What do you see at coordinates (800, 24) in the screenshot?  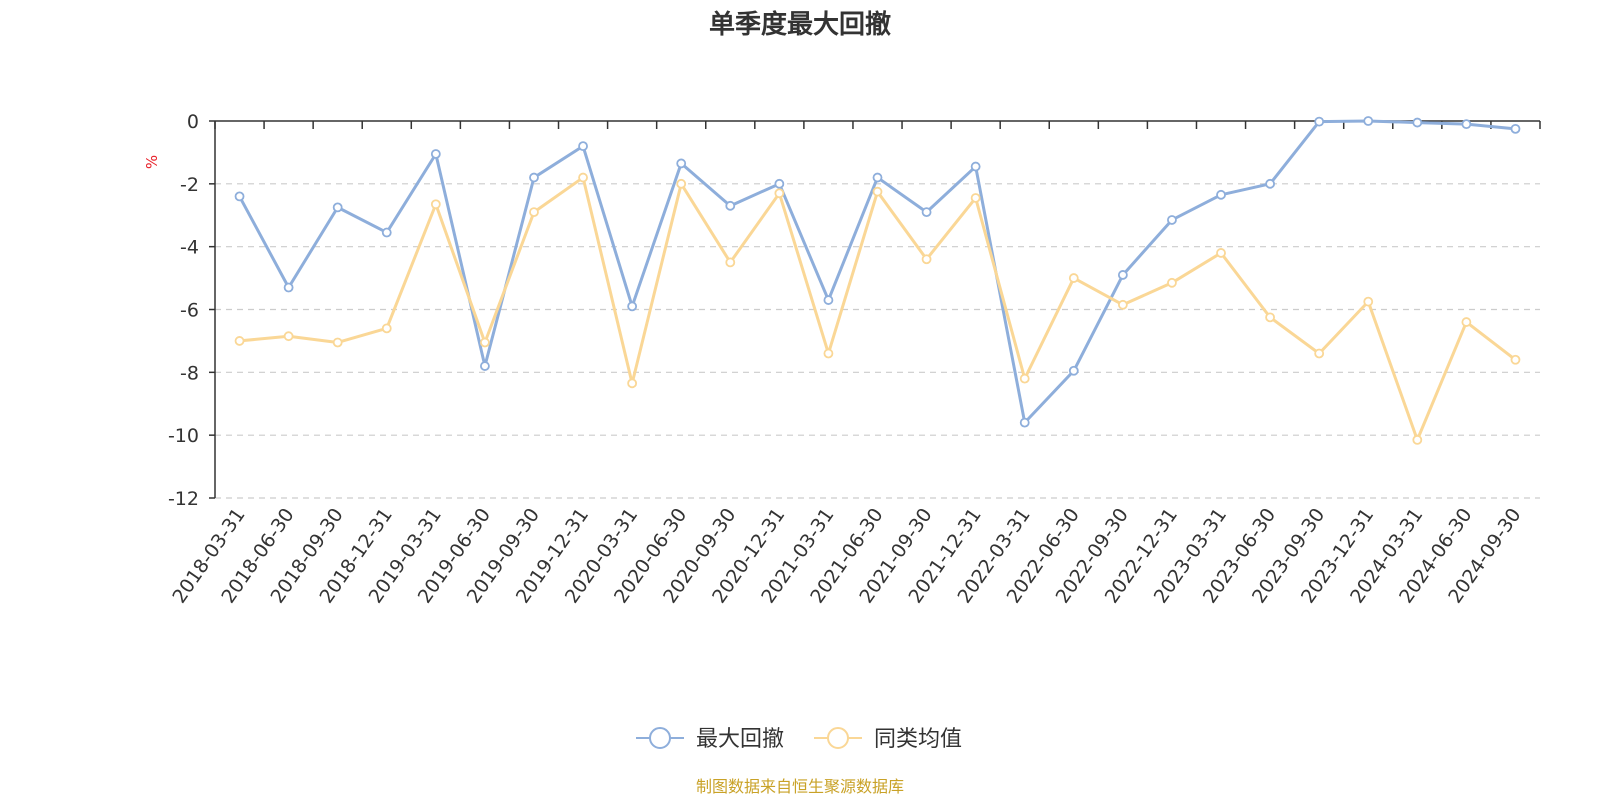 I see `chart-title: 单季度最大回撤` at bounding box center [800, 24].